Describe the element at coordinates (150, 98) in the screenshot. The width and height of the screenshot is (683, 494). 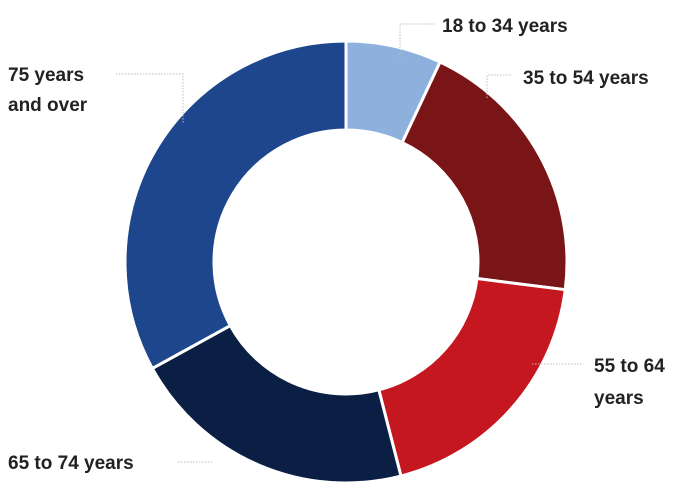
I see `leader-line-75-over` at that location.